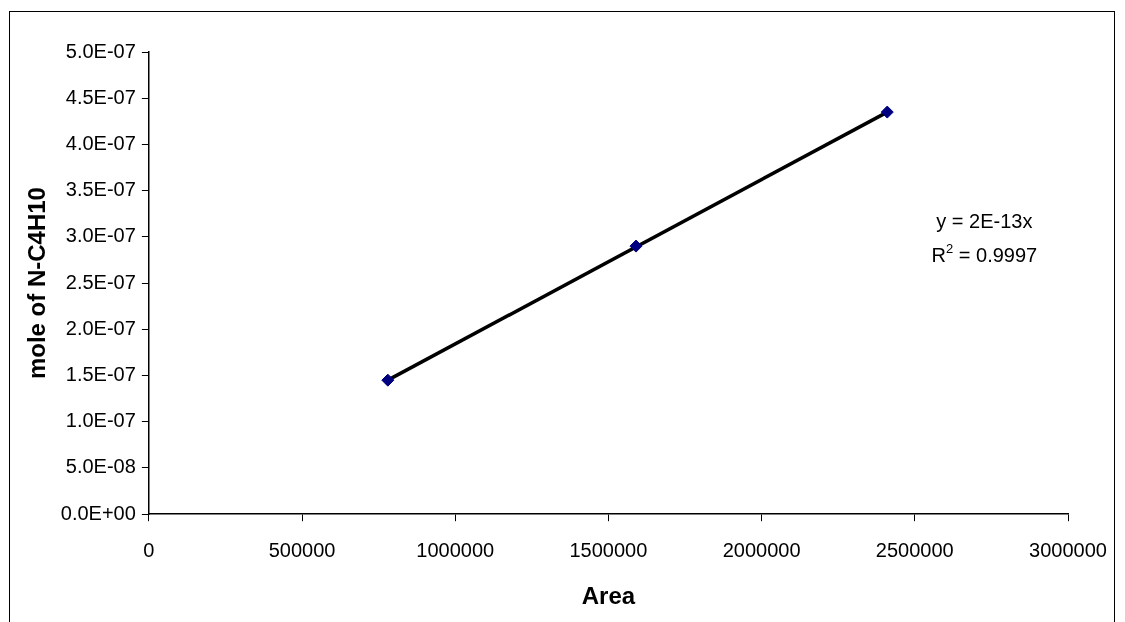  I want to click on x-tick-label: 1500000, so click(608, 549).